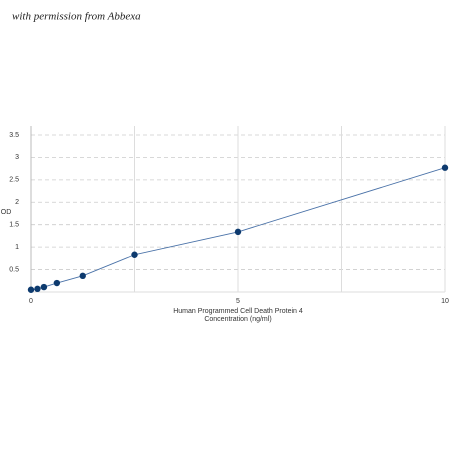  Describe the element at coordinates (14, 269) in the screenshot. I see `y-tick-label: 0.5` at that location.